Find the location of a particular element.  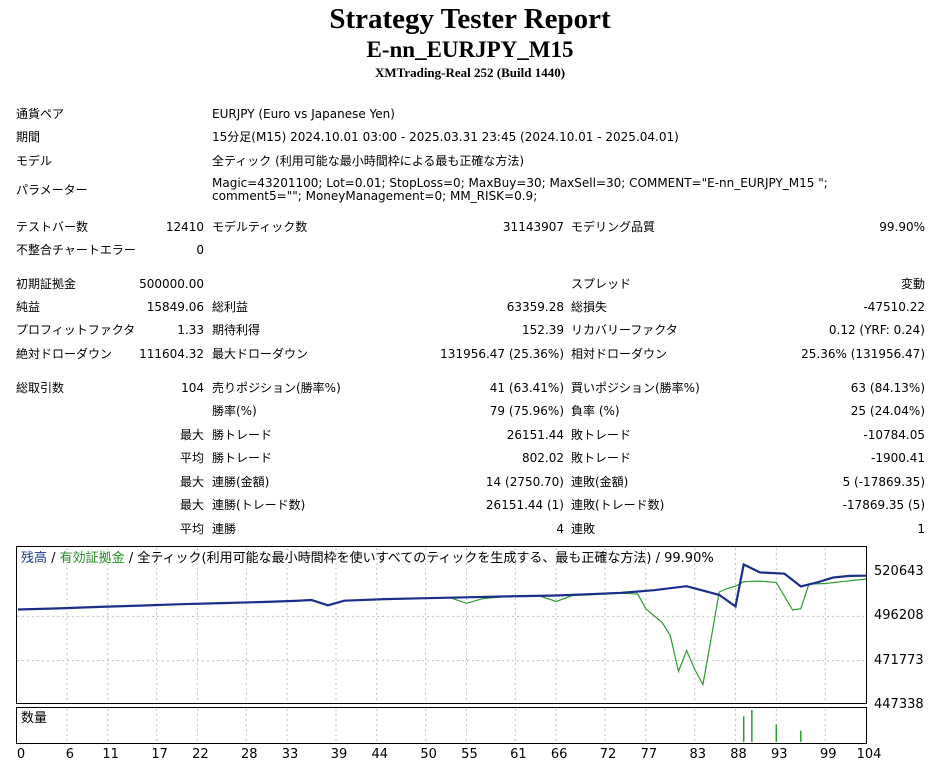

x-tick-label: 93 is located at coordinates (779, 754).